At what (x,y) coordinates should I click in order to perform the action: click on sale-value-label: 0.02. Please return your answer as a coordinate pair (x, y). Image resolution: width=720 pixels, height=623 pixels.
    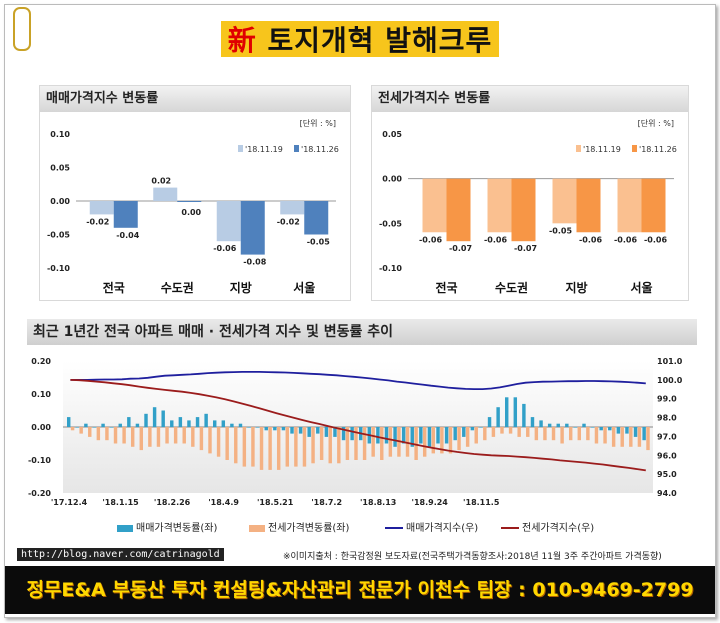
    Looking at the image, I should click on (161, 181).